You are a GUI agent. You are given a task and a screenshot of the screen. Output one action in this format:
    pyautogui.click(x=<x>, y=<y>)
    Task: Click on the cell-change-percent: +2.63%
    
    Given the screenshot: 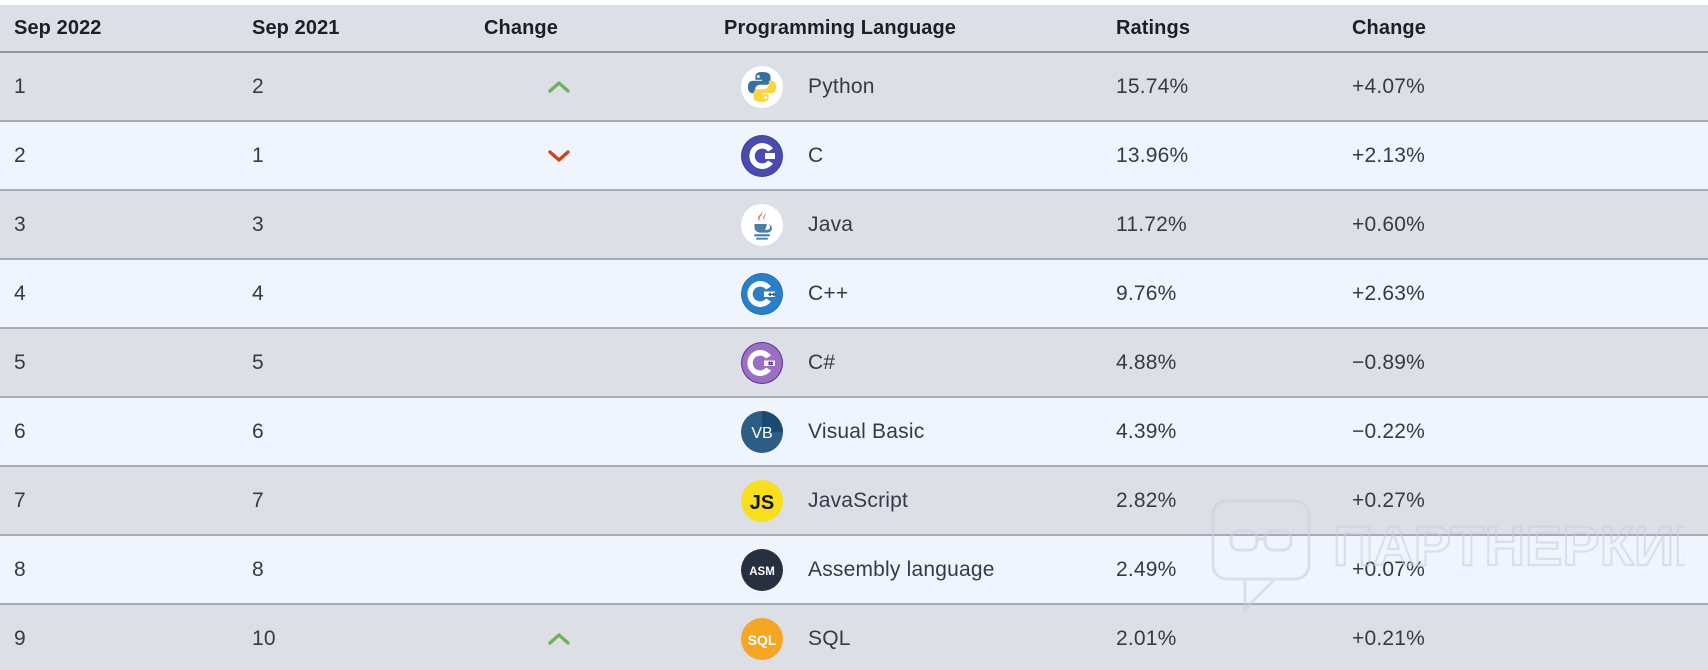 What is the action you would take?
    pyautogui.click(x=1389, y=293)
    